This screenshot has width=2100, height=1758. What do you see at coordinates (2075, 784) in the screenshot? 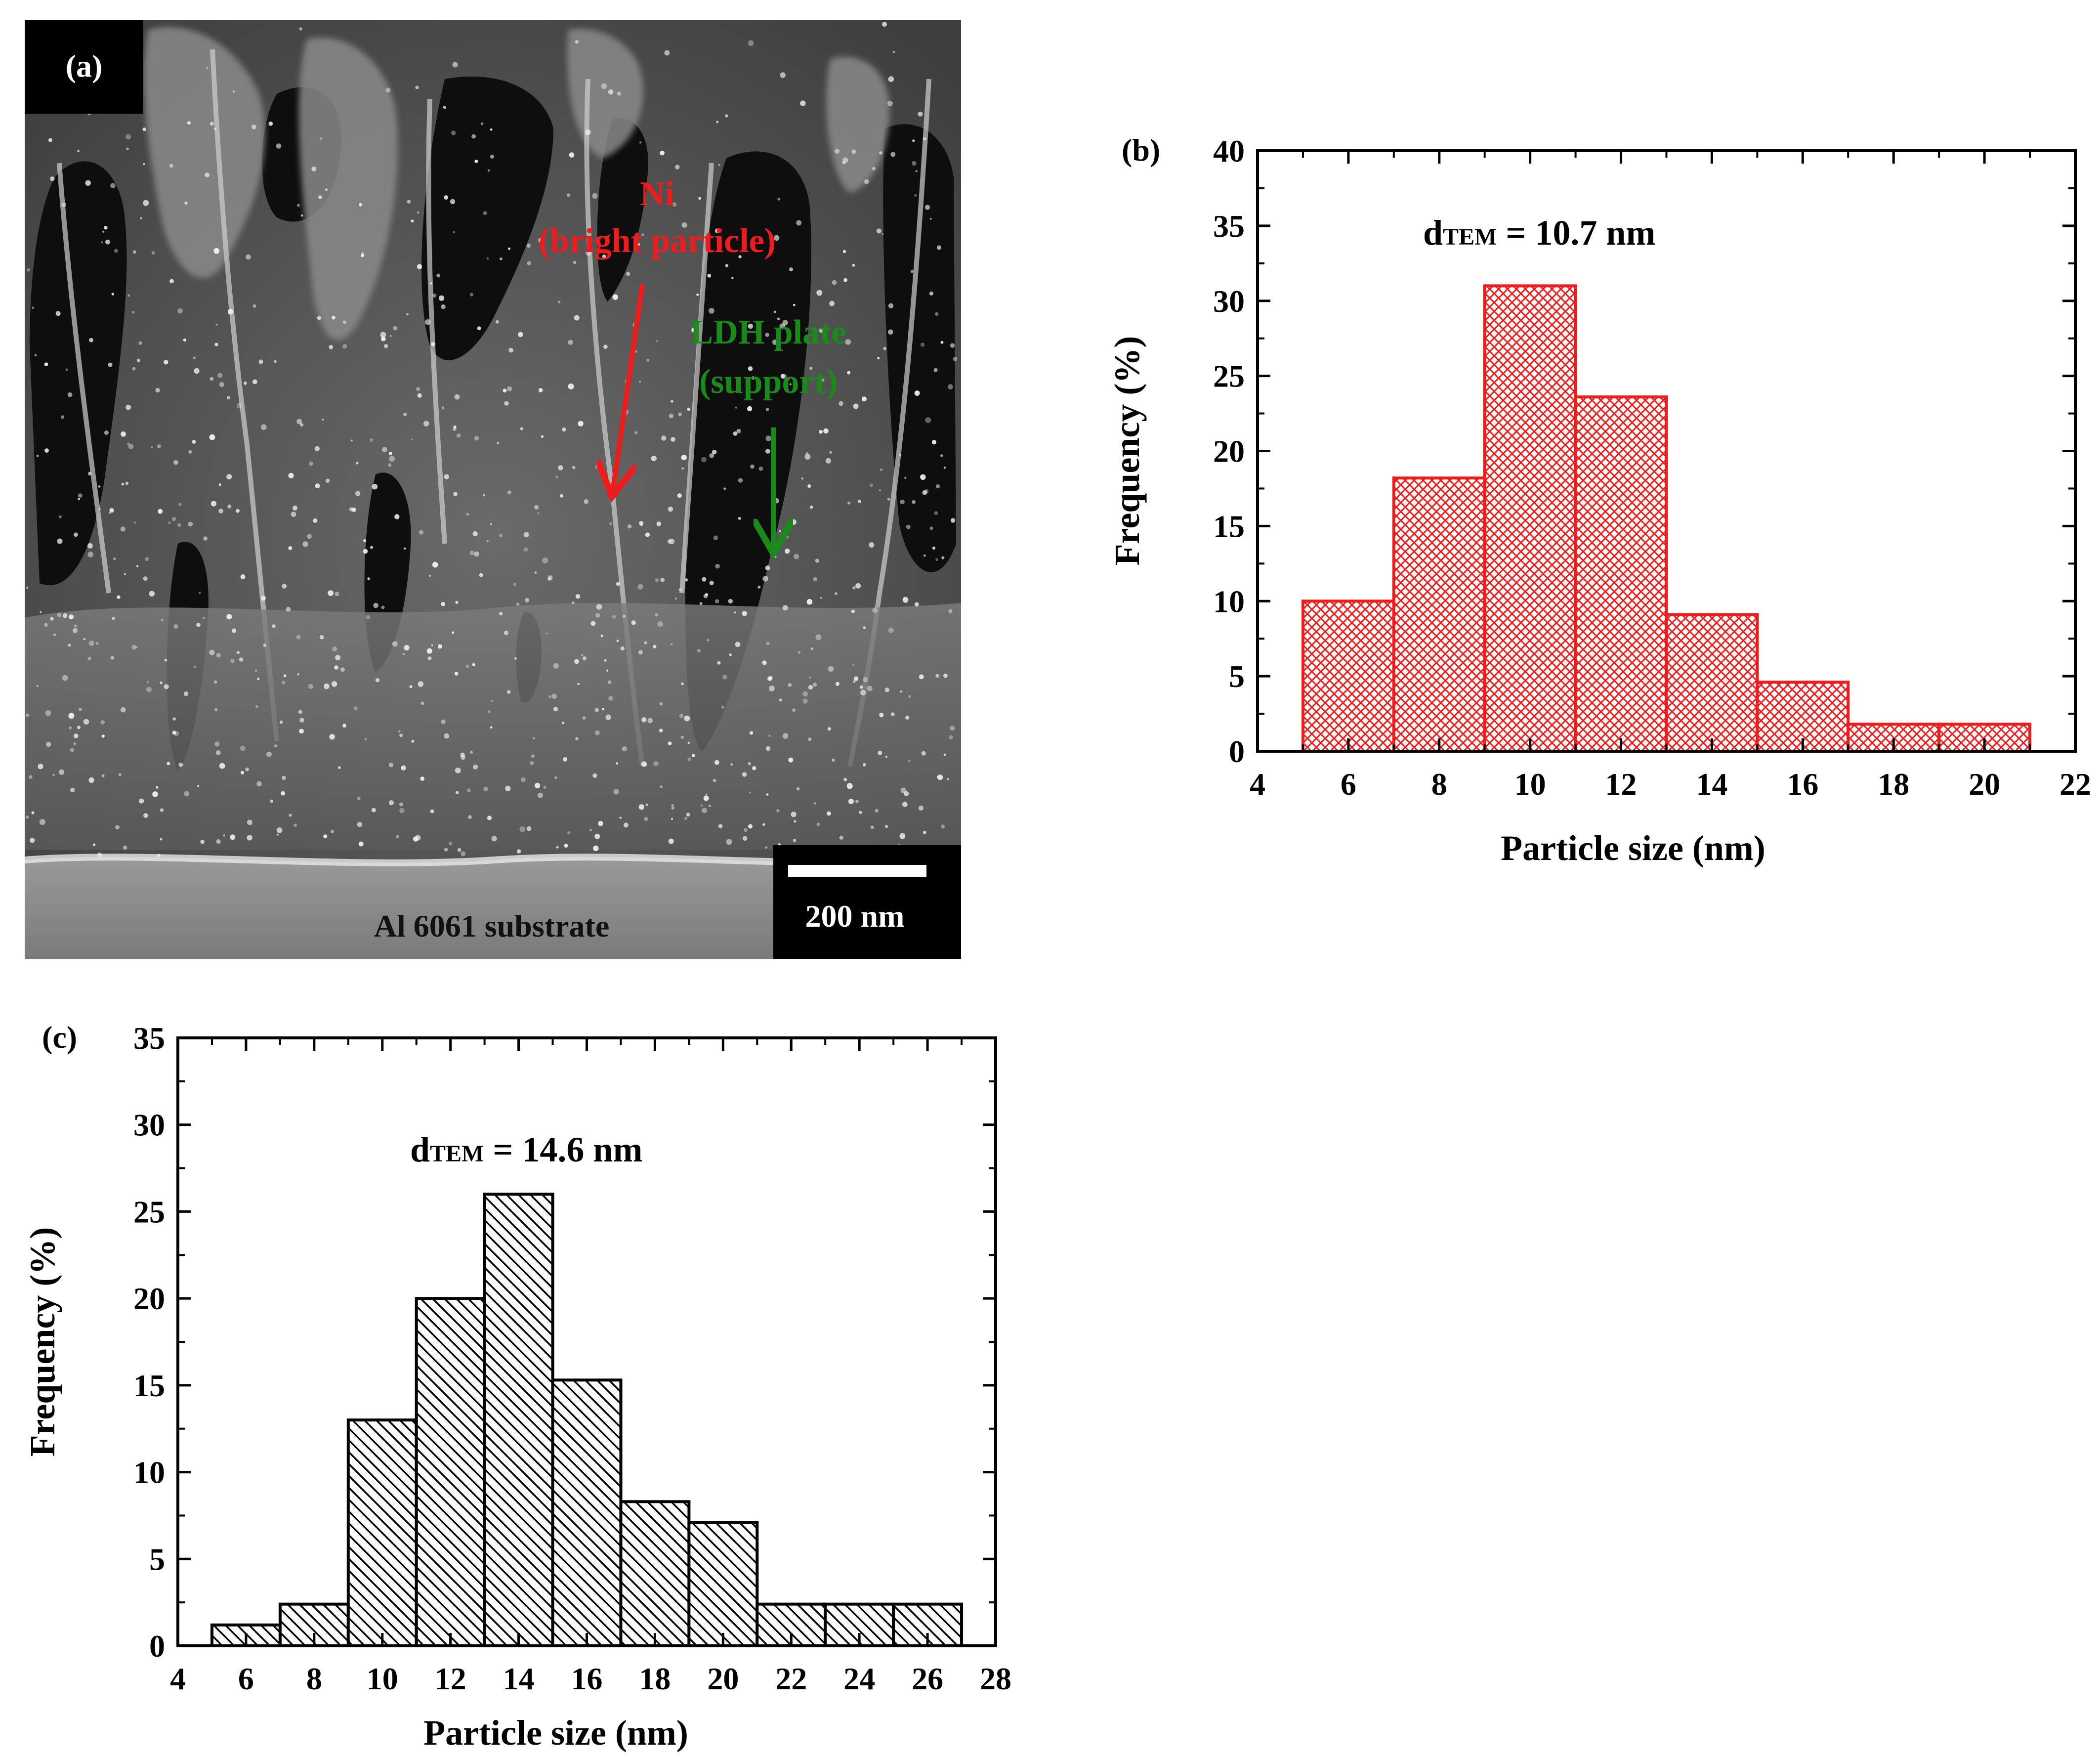
I see `x-tick-label: 22` at bounding box center [2075, 784].